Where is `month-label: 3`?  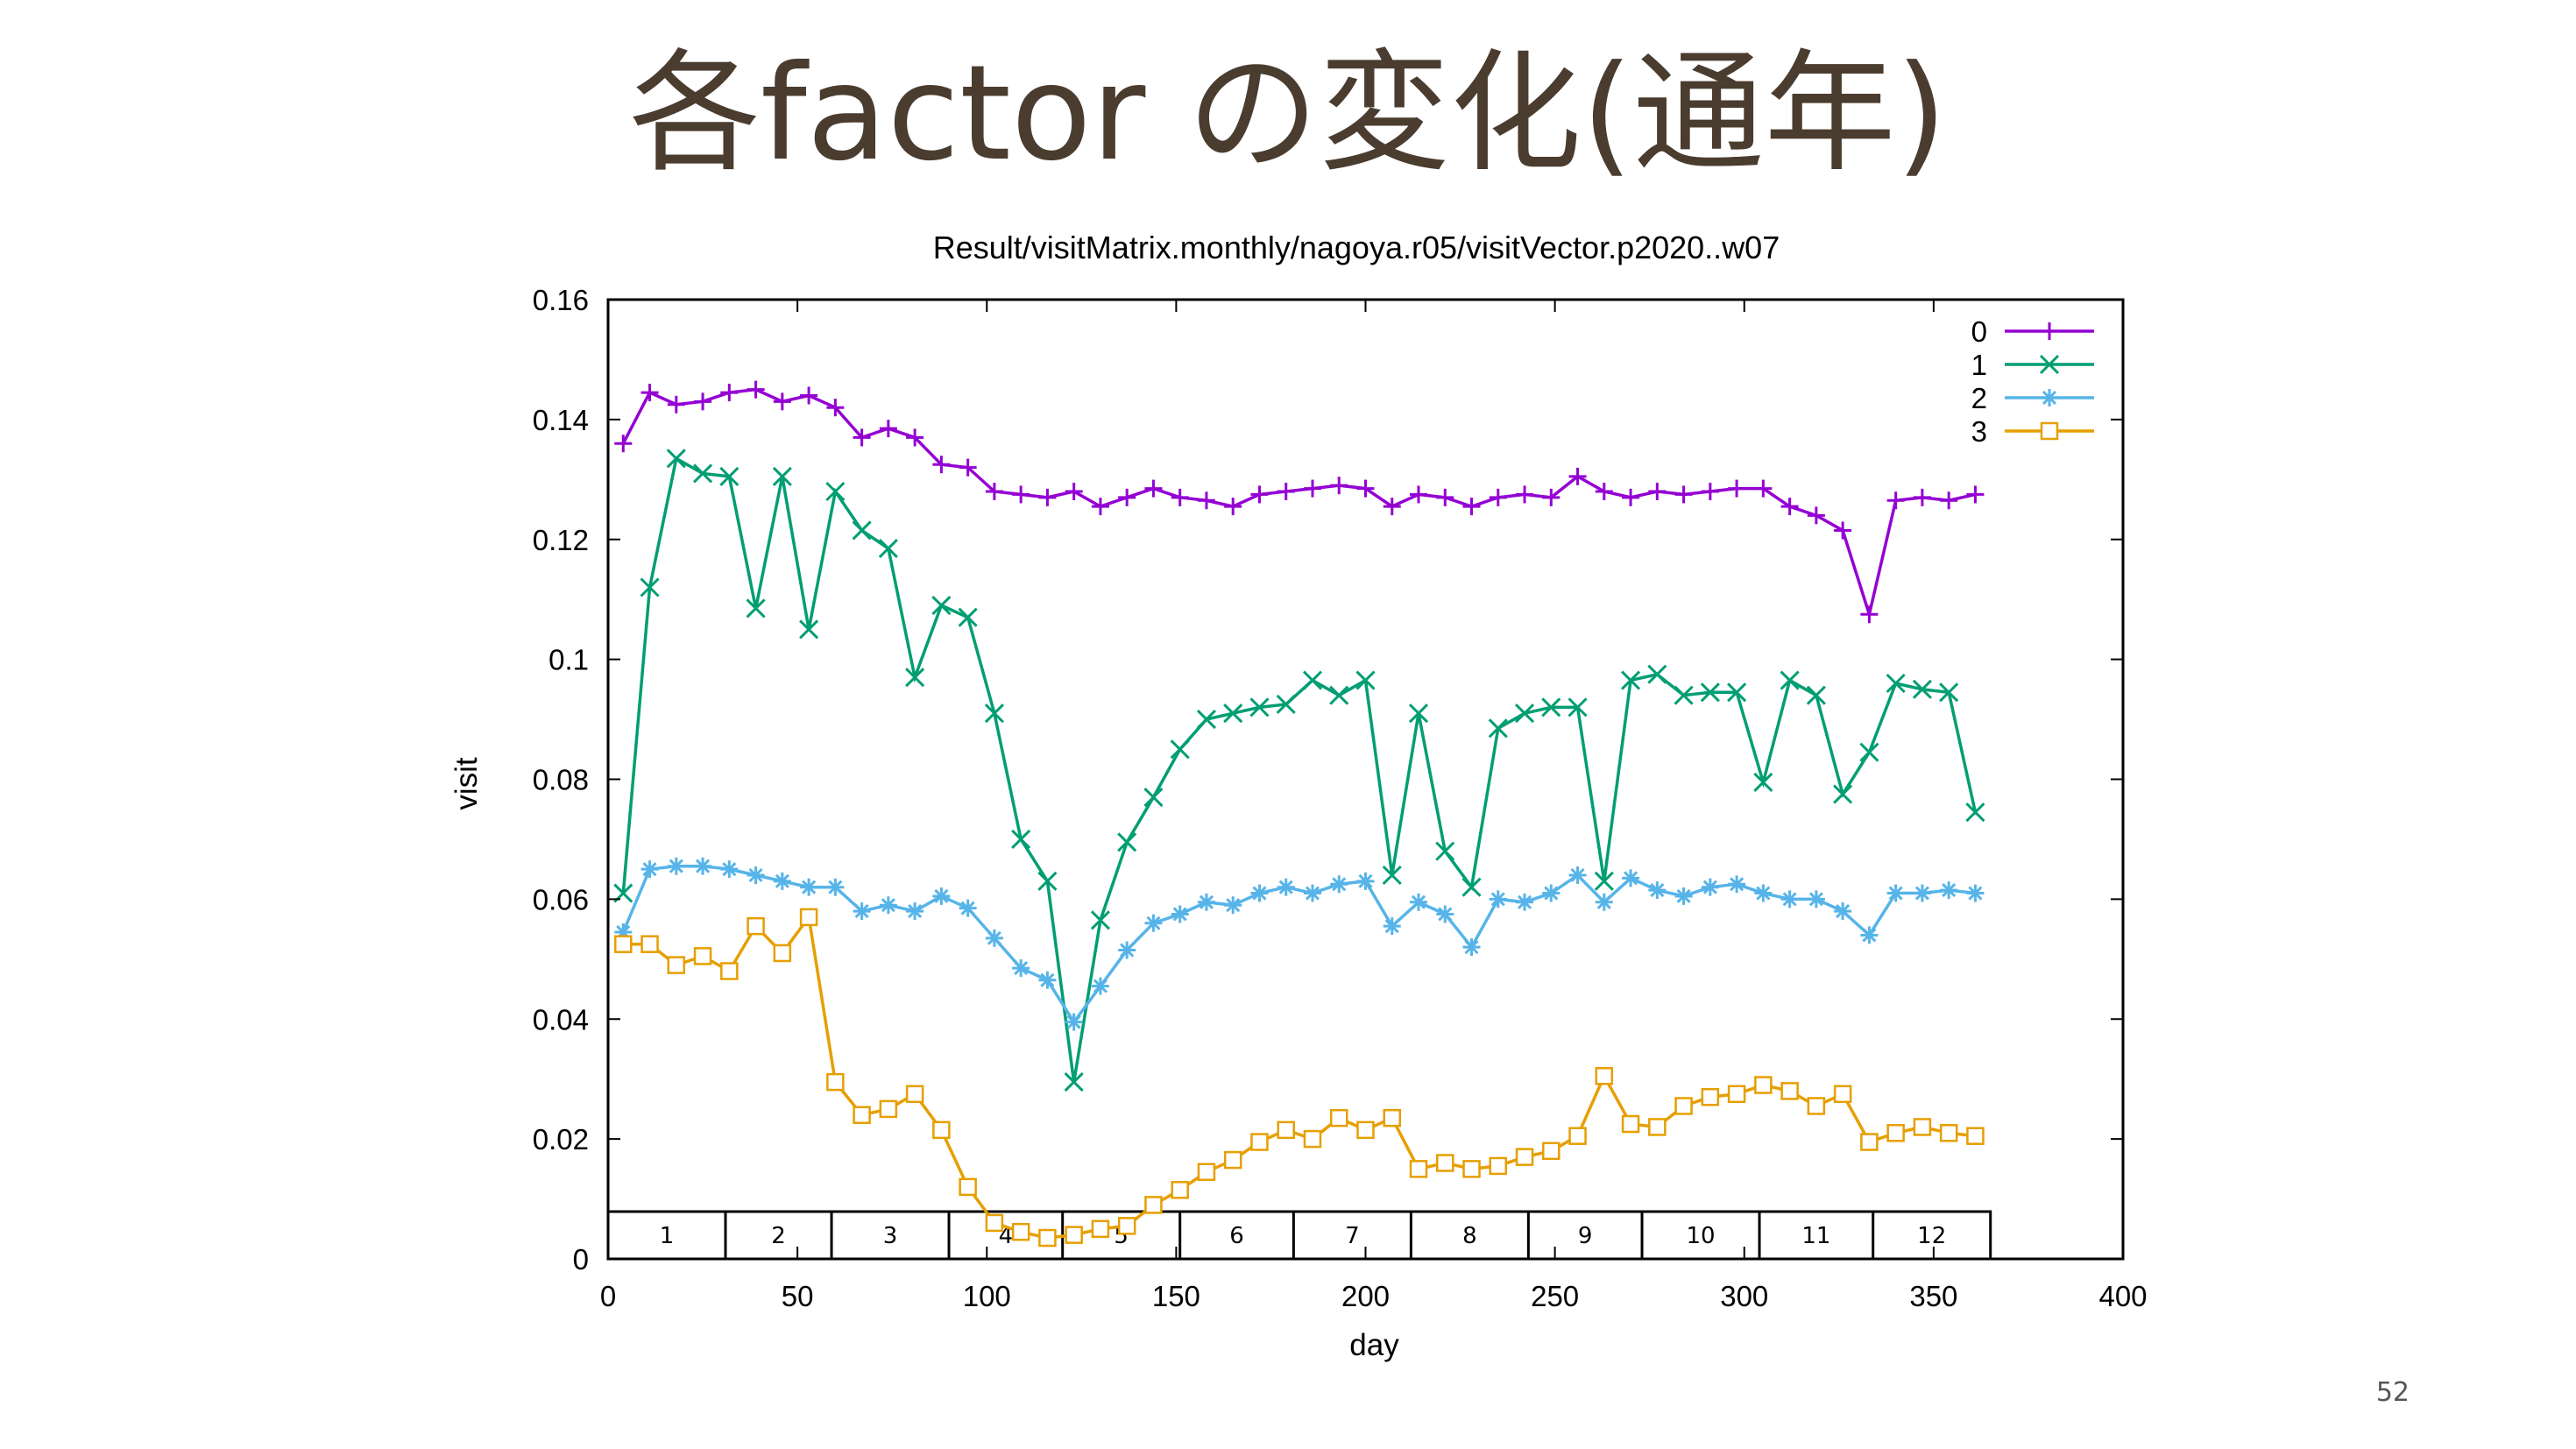 month-label: 3 is located at coordinates (890, 1236).